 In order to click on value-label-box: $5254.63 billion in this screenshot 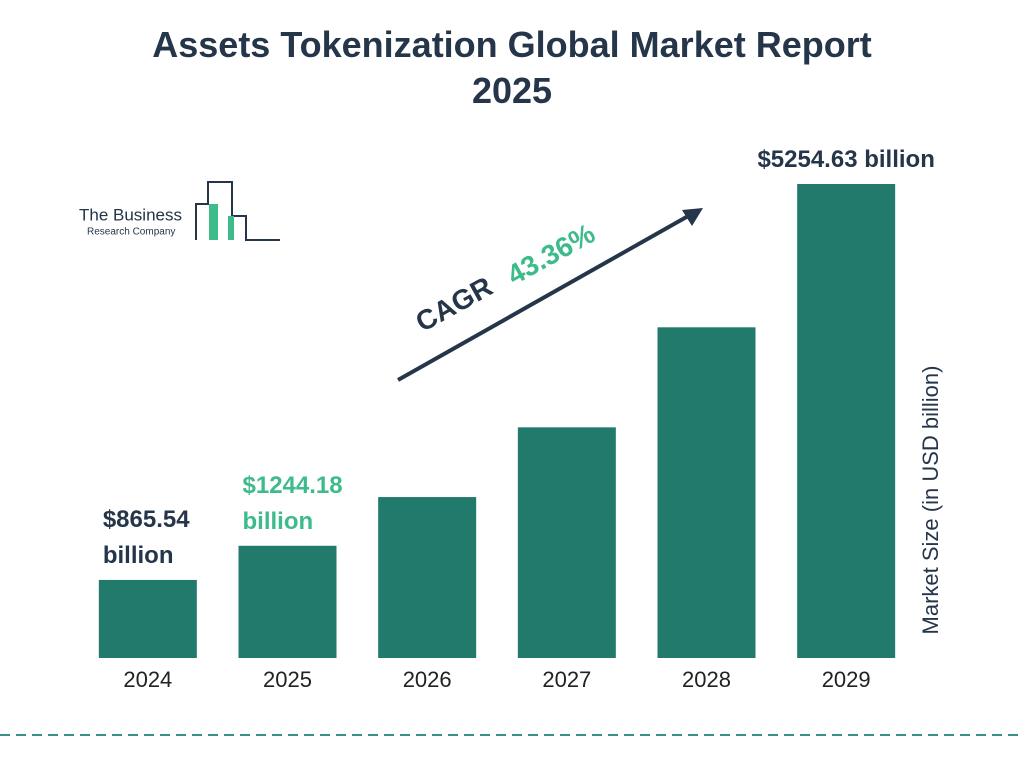, I will do `click(846, 159)`.